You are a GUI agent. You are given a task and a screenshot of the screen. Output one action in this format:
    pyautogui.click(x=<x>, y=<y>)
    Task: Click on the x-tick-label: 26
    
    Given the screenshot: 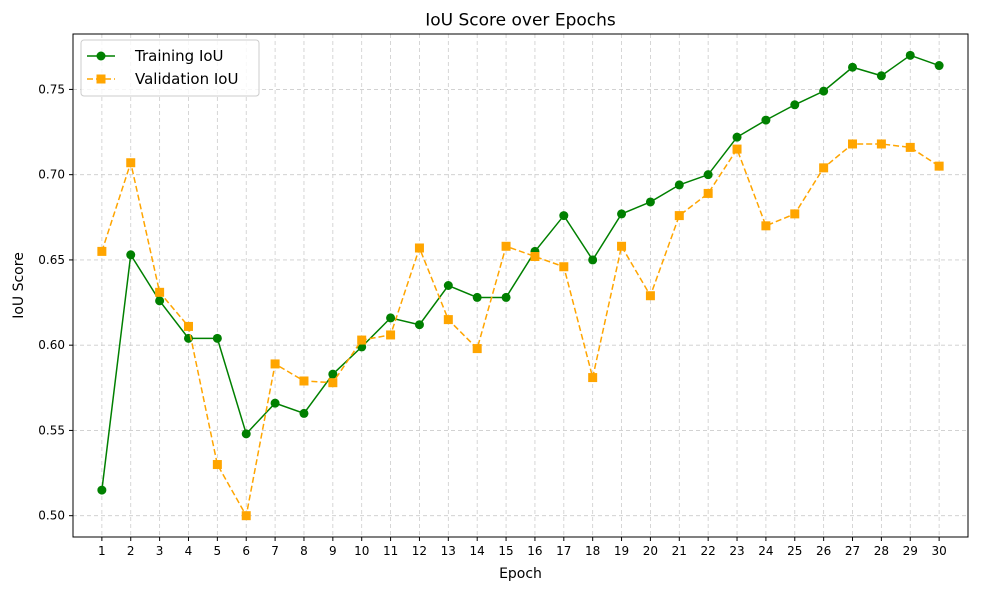 What is the action you would take?
    pyautogui.click(x=823, y=551)
    